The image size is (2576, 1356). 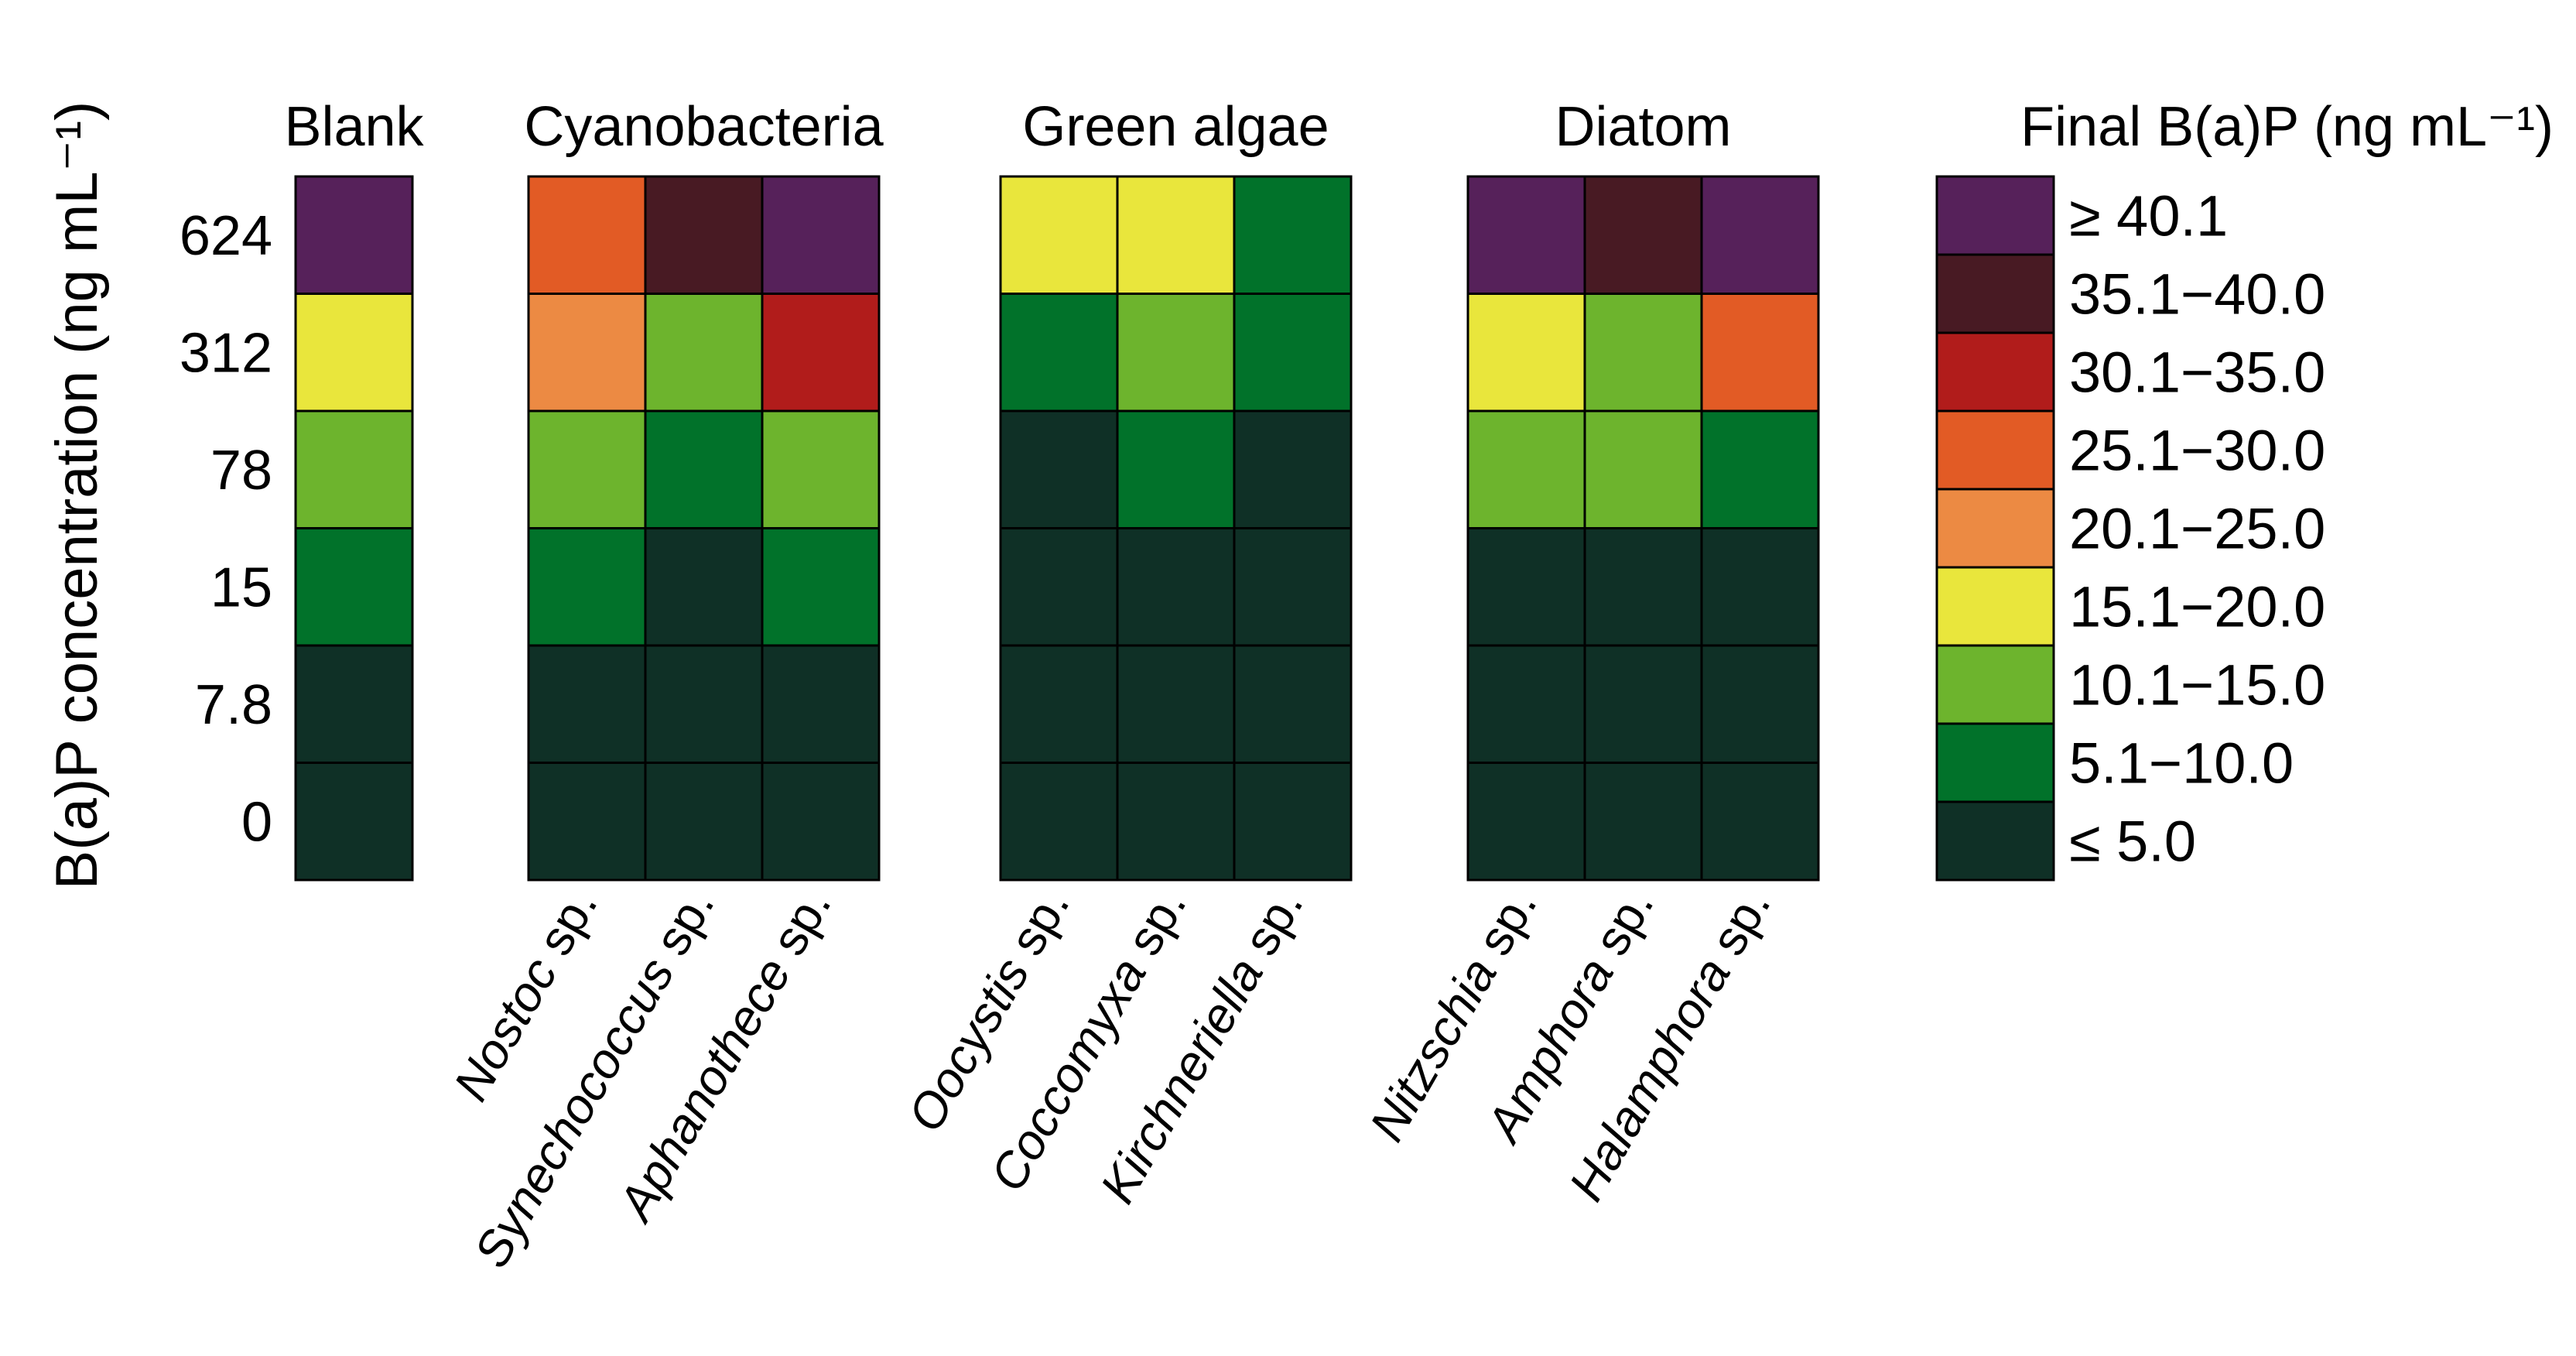 I want to click on y-tick-label: 0, so click(x=256, y=822).